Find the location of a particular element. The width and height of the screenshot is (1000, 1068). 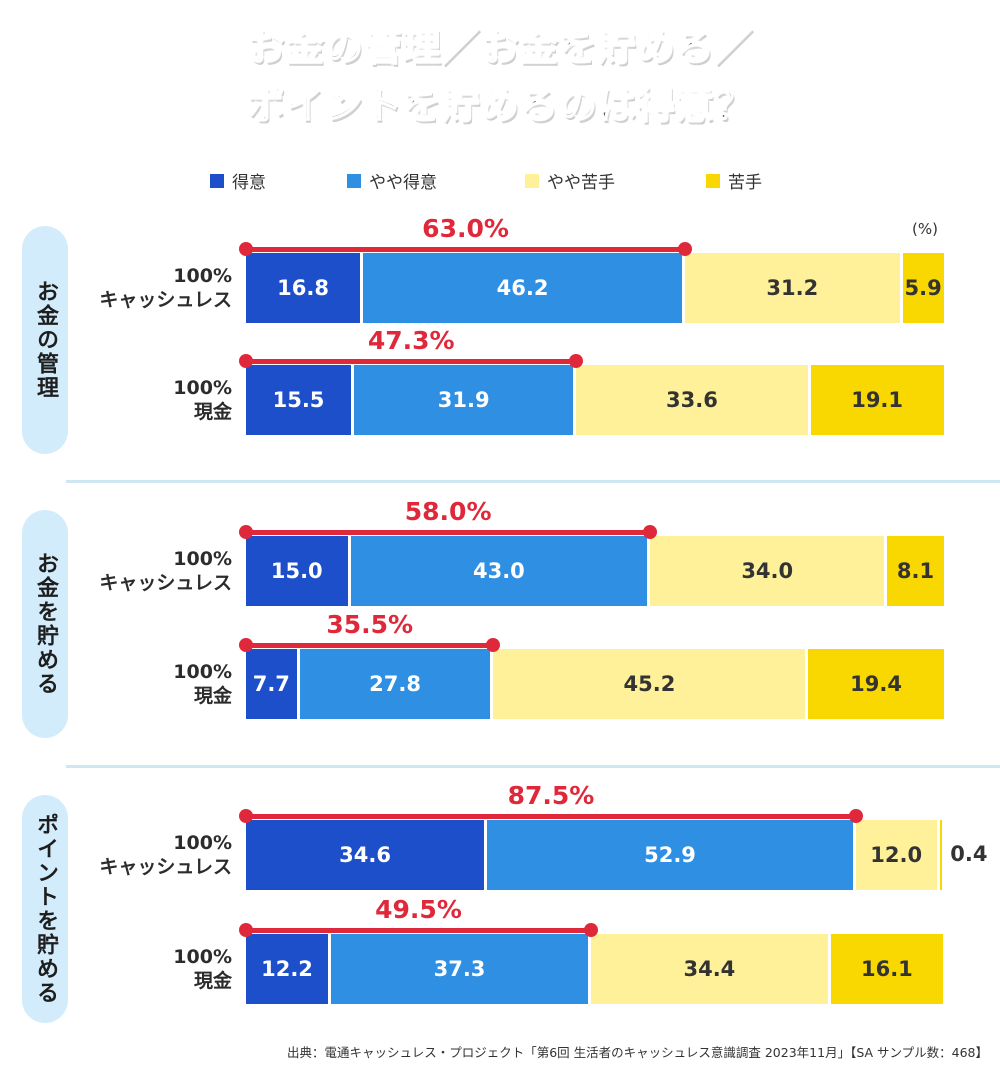

data-label: 33.6 is located at coordinates (692, 400).